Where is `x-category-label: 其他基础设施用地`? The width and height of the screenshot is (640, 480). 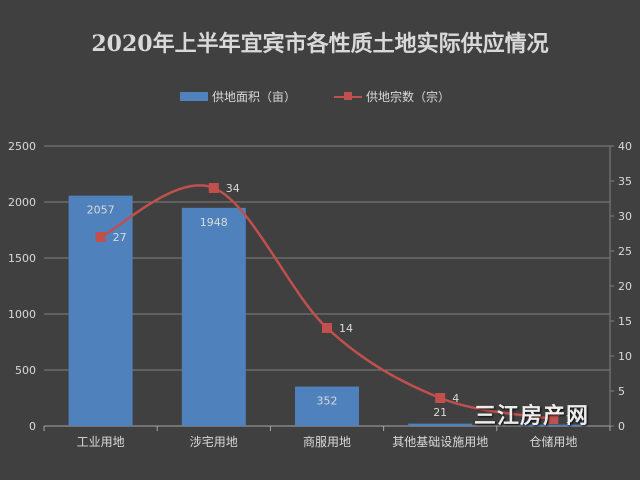 x-category-label: 其他基础设施用地 is located at coordinates (440, 442).